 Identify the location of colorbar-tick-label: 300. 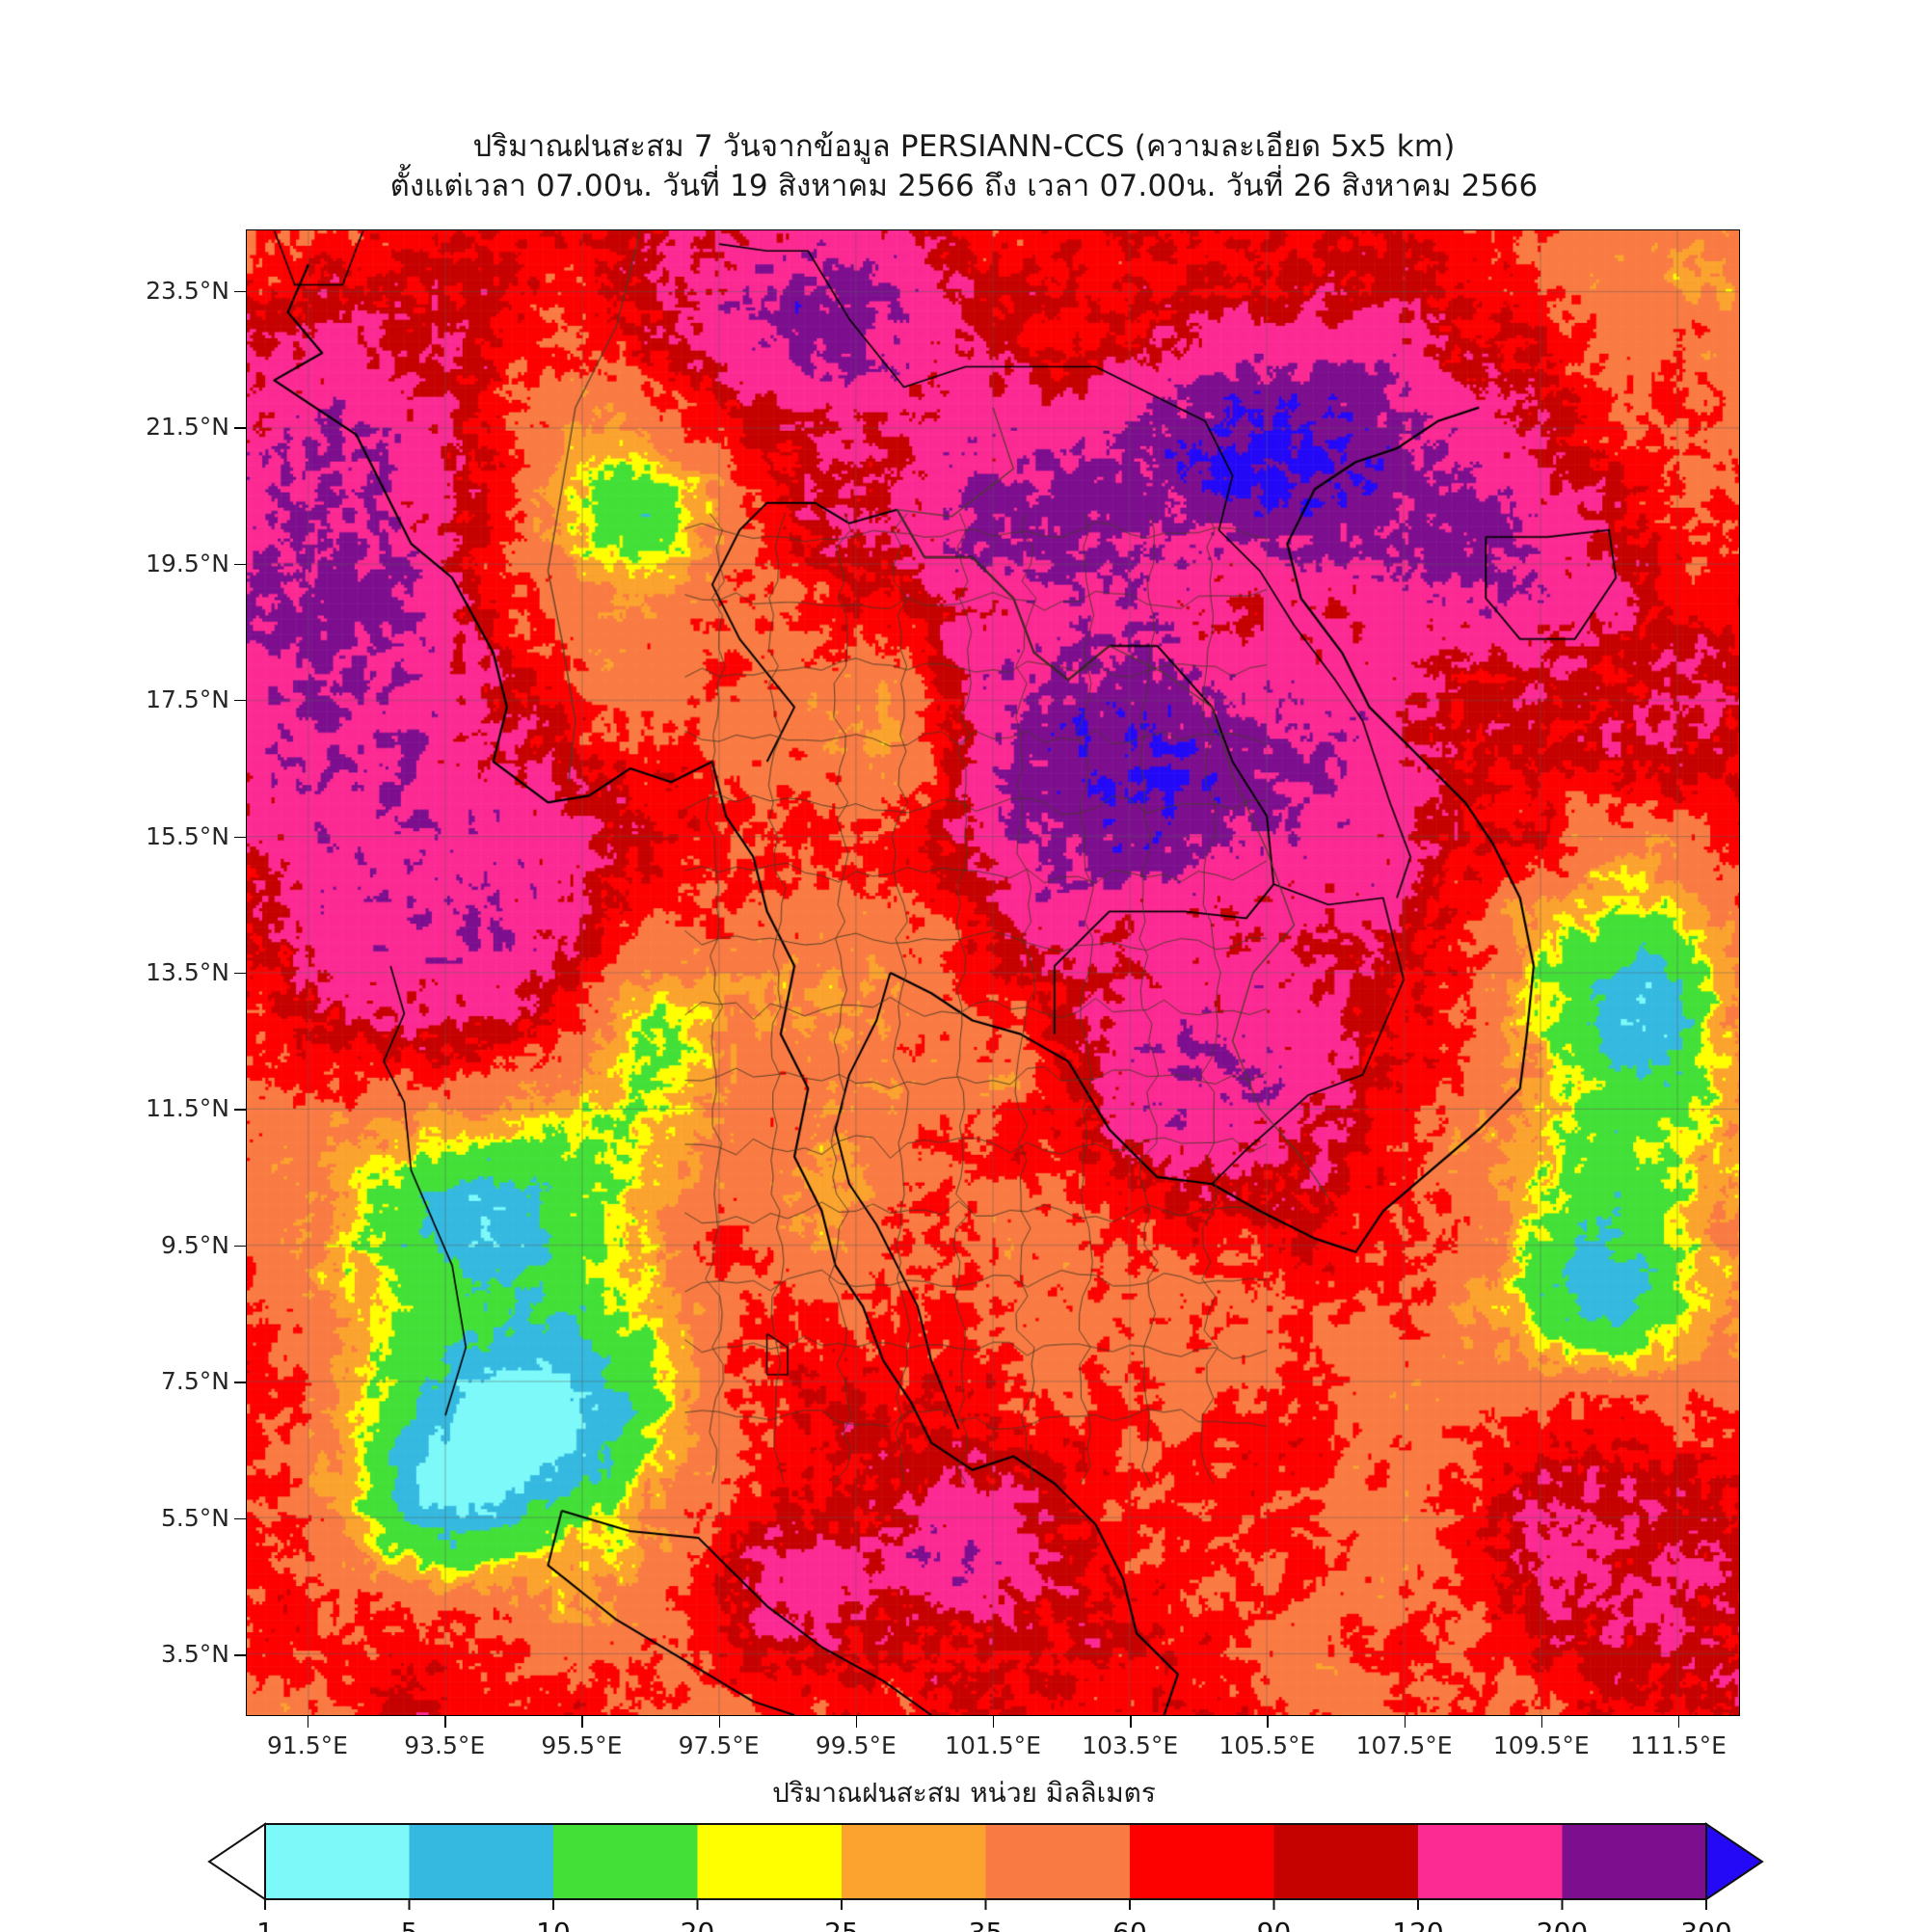
(1705, 1925).